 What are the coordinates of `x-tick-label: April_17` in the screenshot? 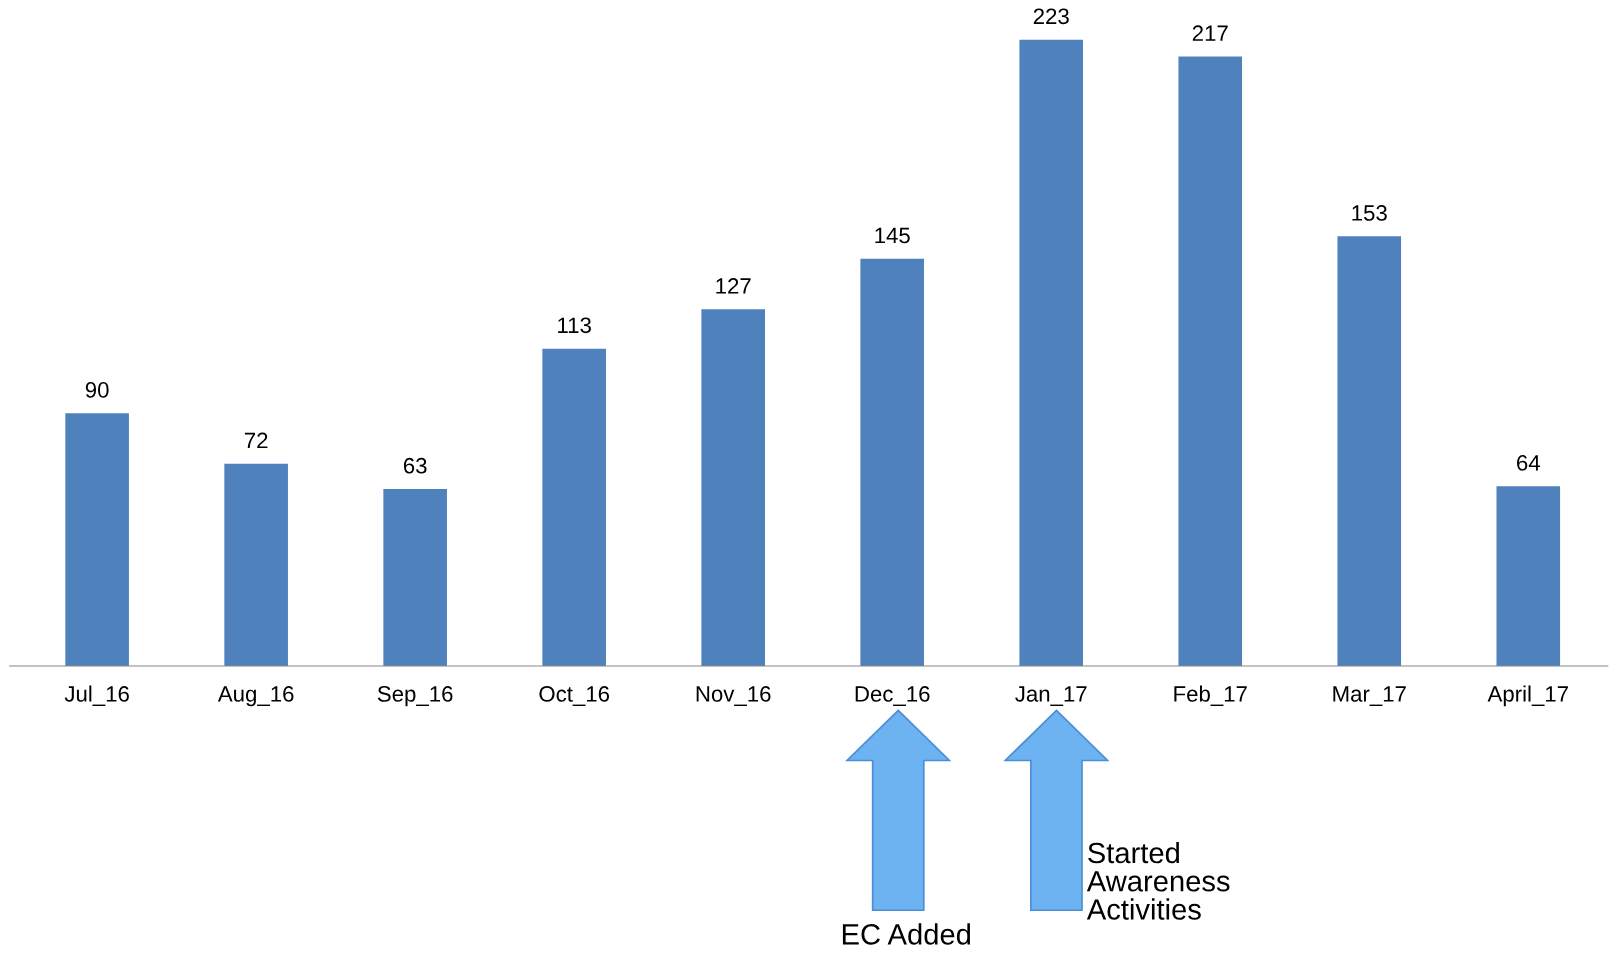 It's located at (1527, 696).